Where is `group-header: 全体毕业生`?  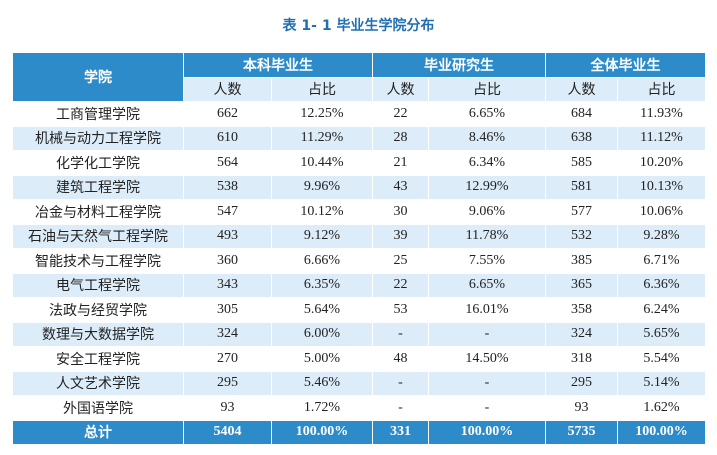 group-header: 全体毕业生 is located at coordinates (625, 65).